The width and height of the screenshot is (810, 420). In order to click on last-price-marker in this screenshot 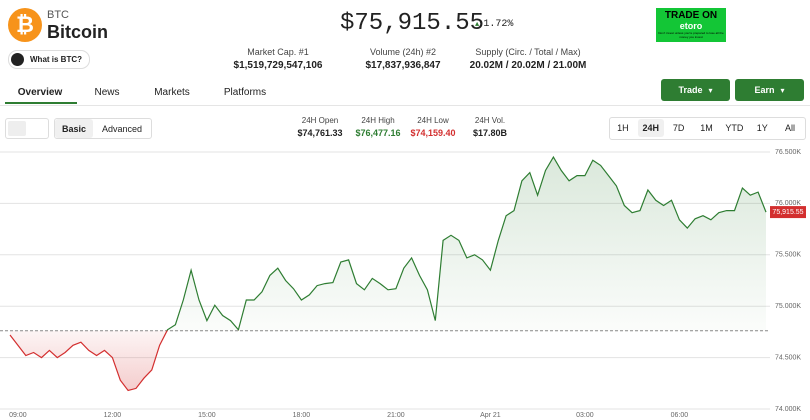, I will do `click(788, 212)`.